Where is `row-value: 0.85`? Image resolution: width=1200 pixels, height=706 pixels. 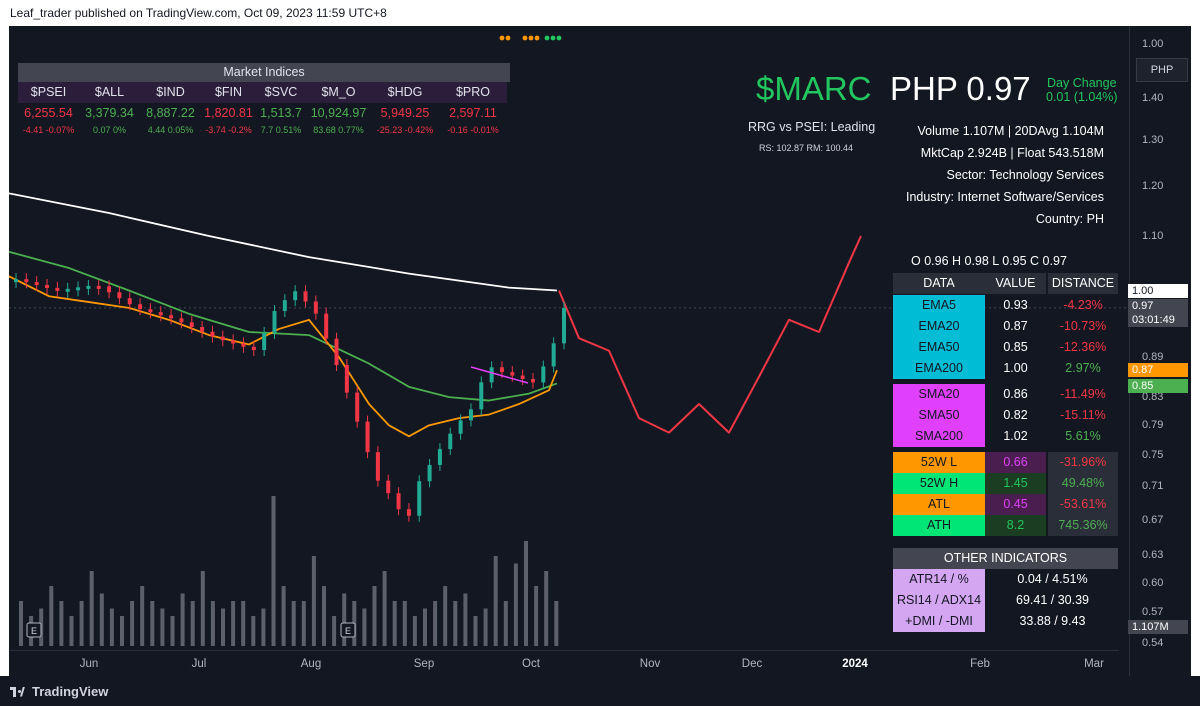
row-value: 0.85 is located at coordinates (1015, 347).